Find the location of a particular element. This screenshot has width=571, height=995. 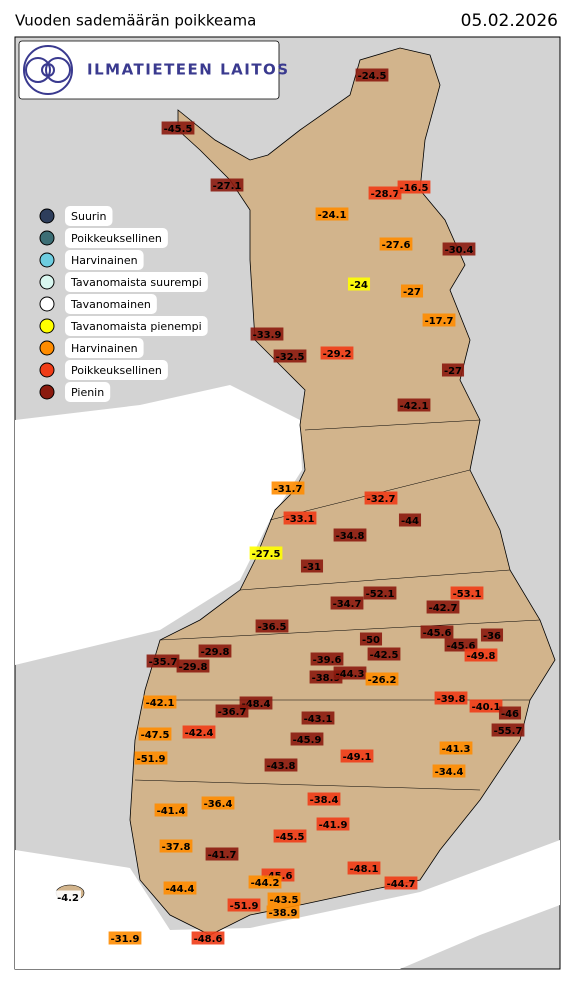

station-label: -40.1 is located at coordinates (486, 707).